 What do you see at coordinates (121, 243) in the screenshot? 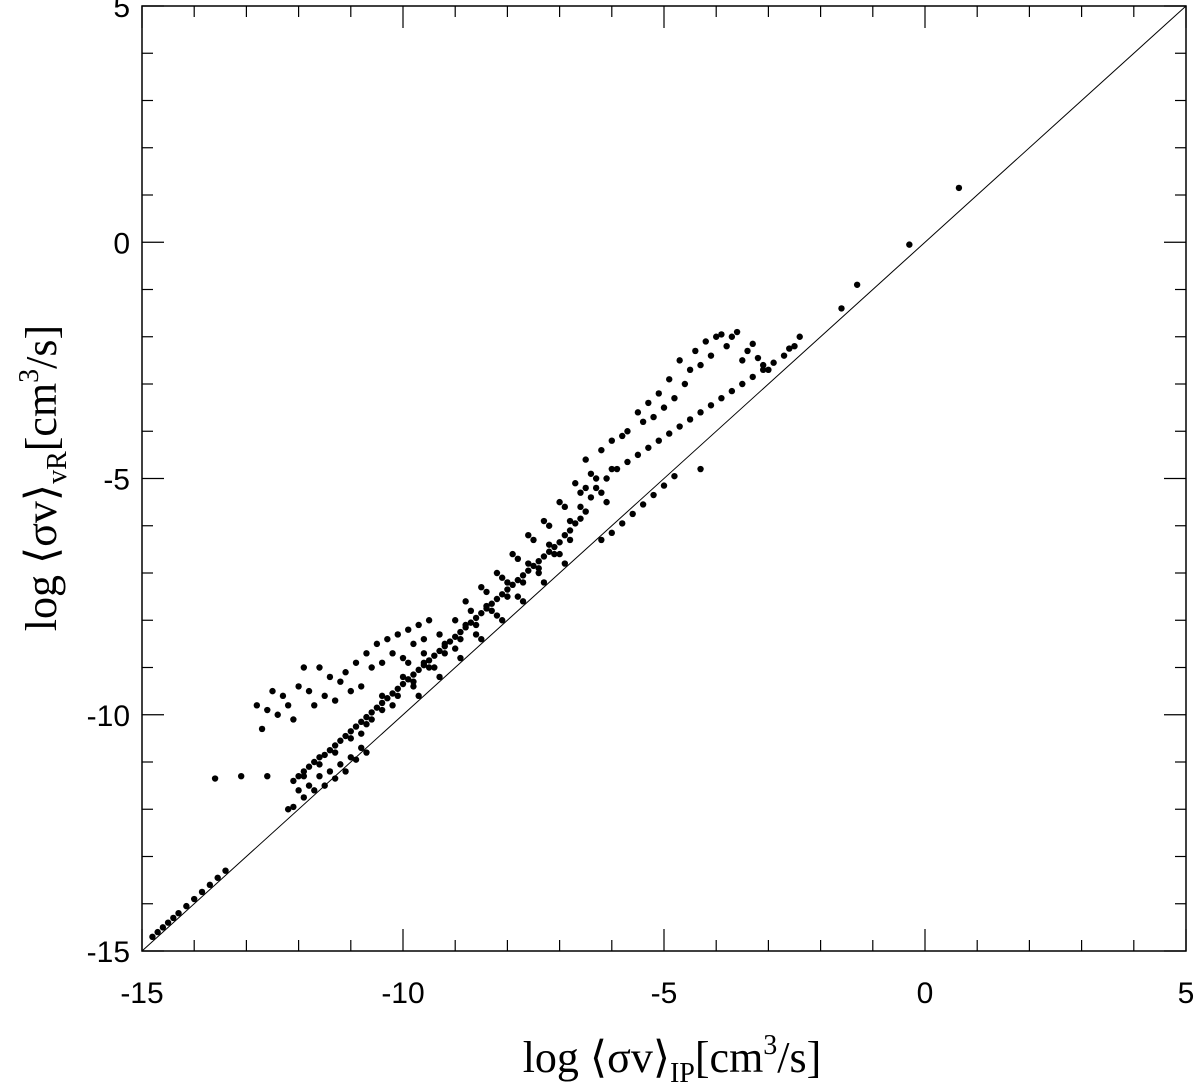
I see `y-tick-label: 0` at bounding box center [121, 243].